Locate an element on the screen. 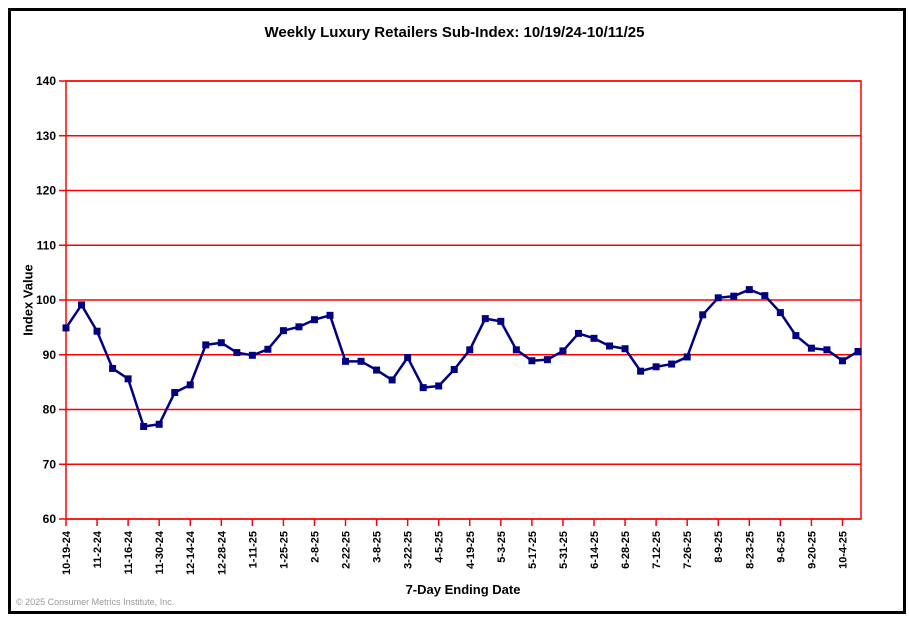 The width and height of the screenshot is (909, 621). x-tick-label: 6-14-25 is located at coordinates (595, 550).